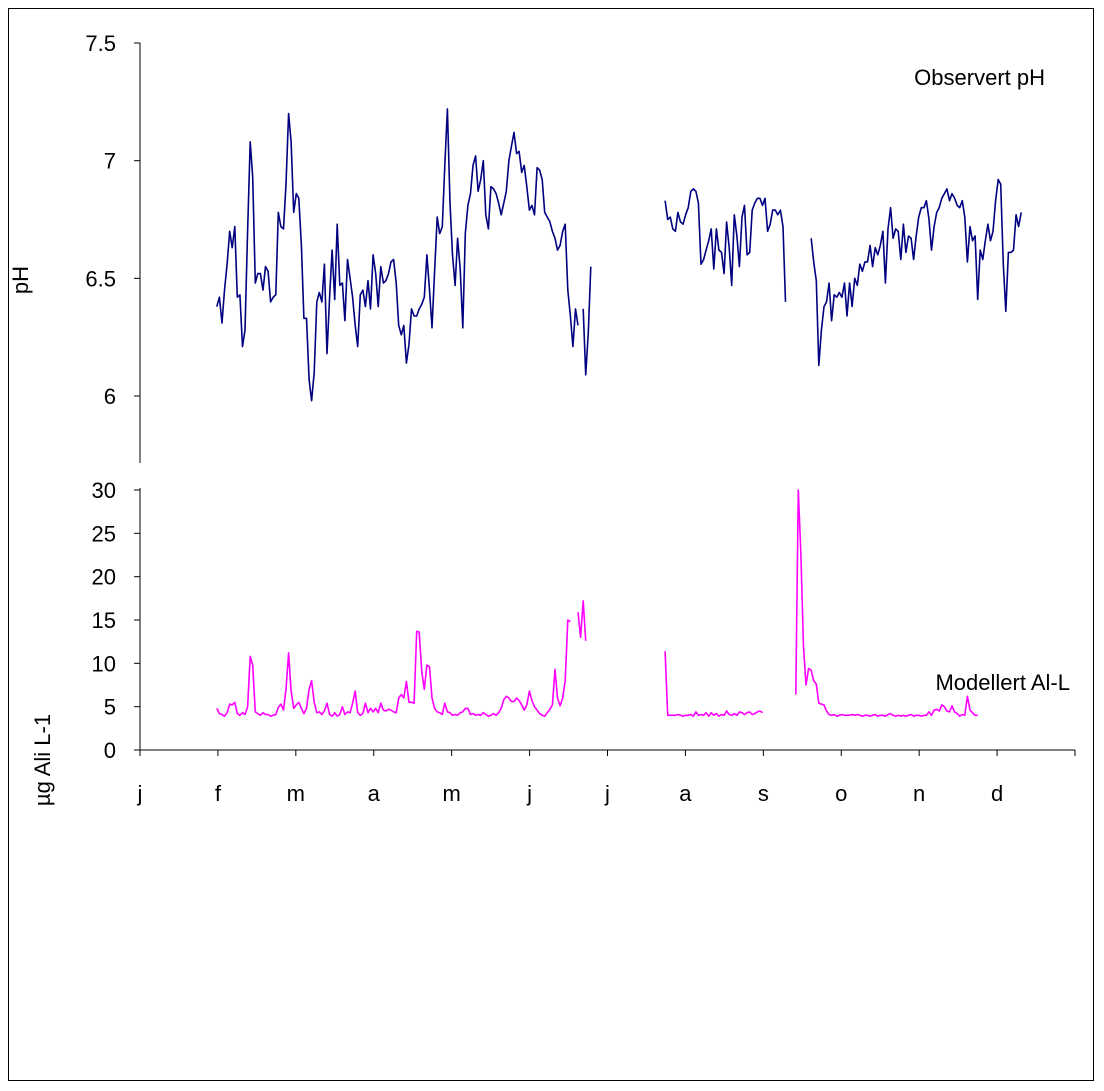 This screenshot has width=1104, height=1091. I want to click on ph-y-ticks: 6 6.5 7 7.5, so click(112, 220).